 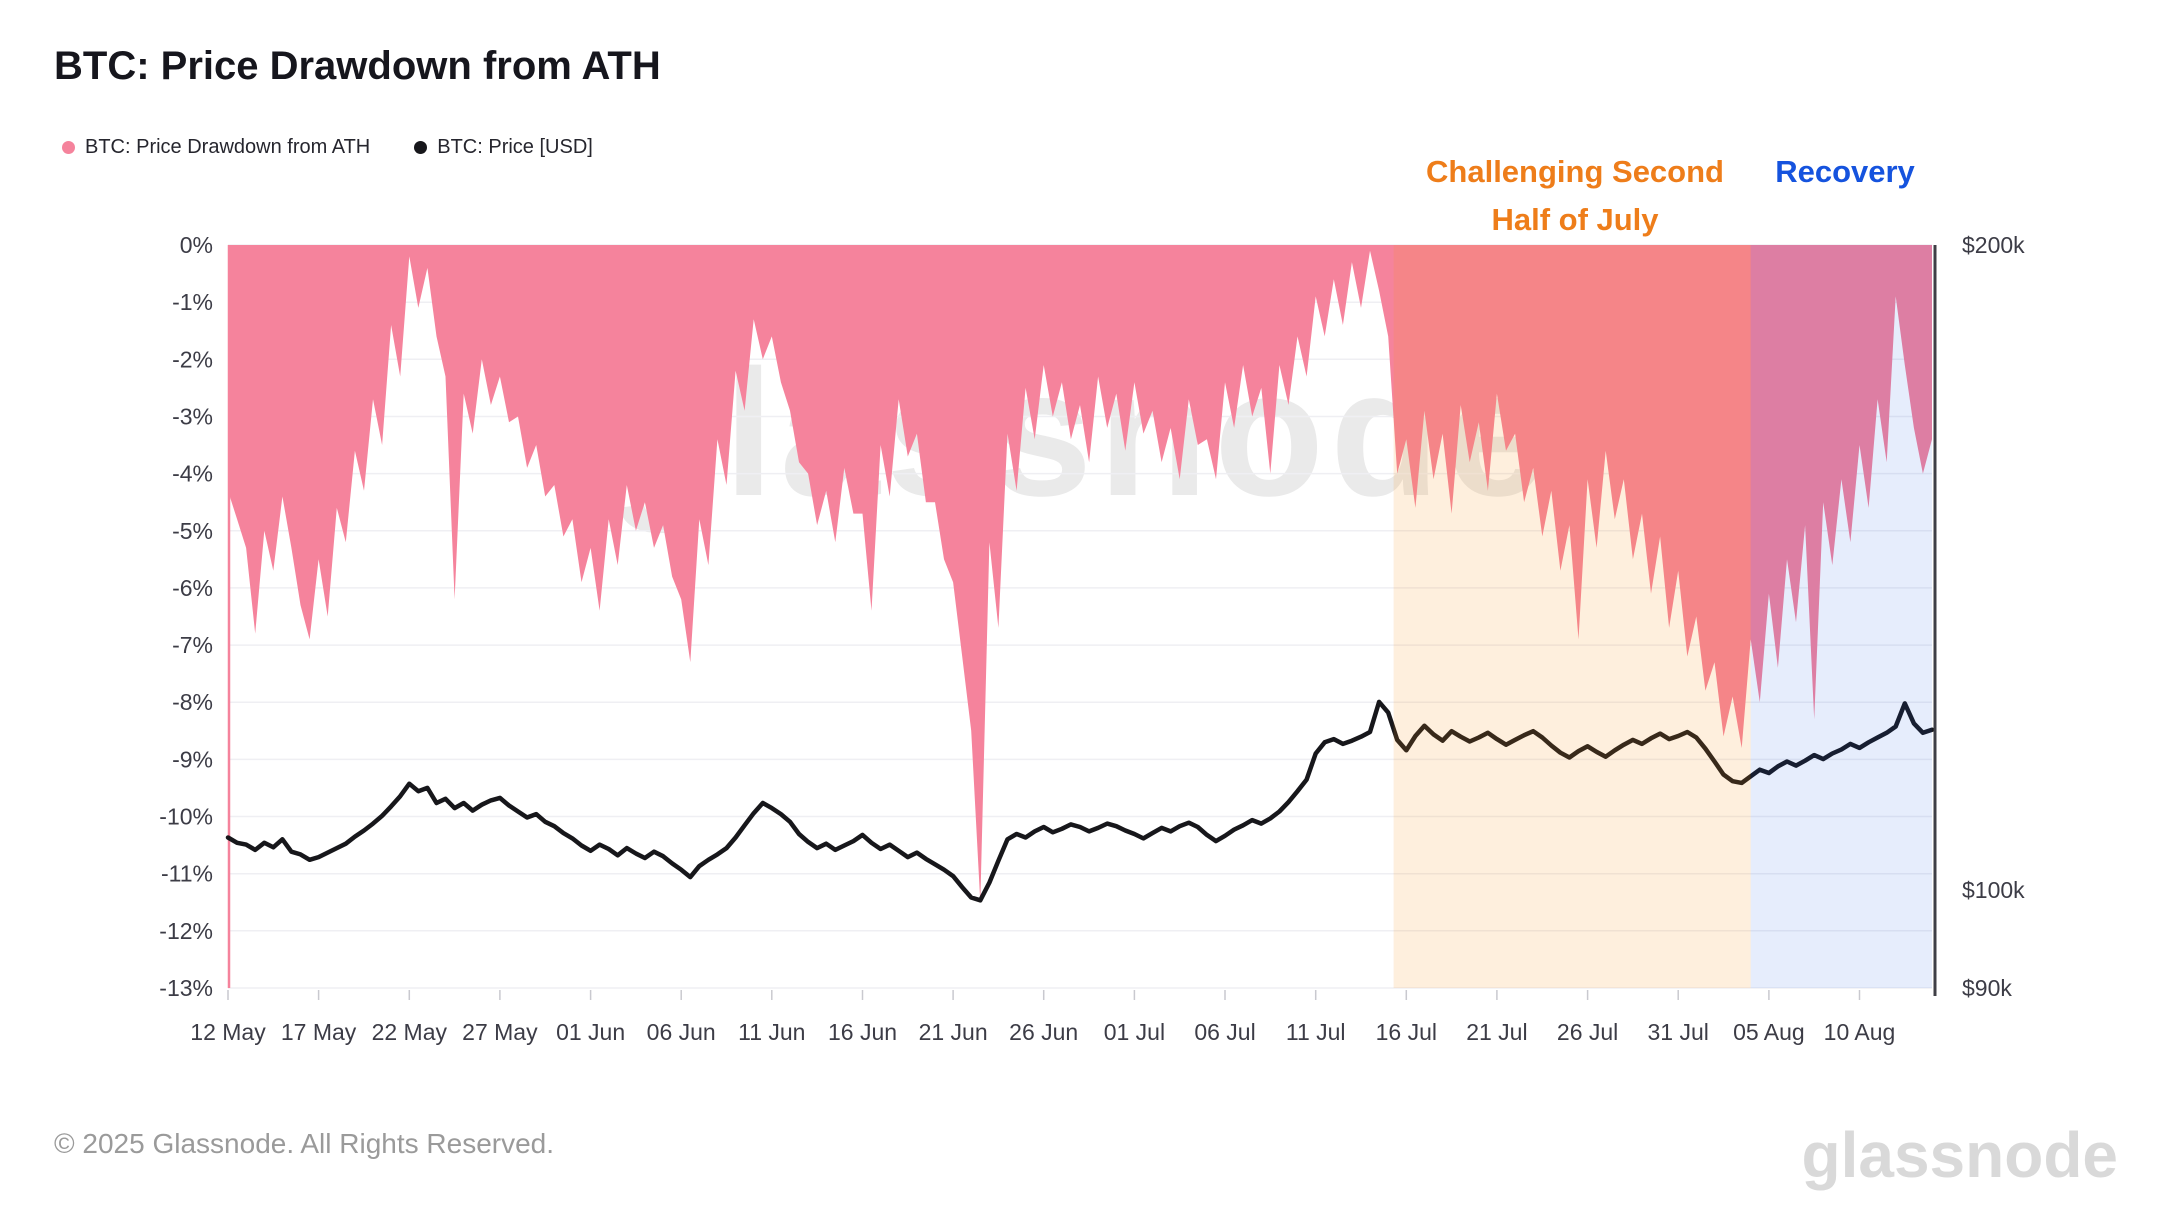 I want to click on y-left-tick-label: -13%, so click(x=186, y=988).